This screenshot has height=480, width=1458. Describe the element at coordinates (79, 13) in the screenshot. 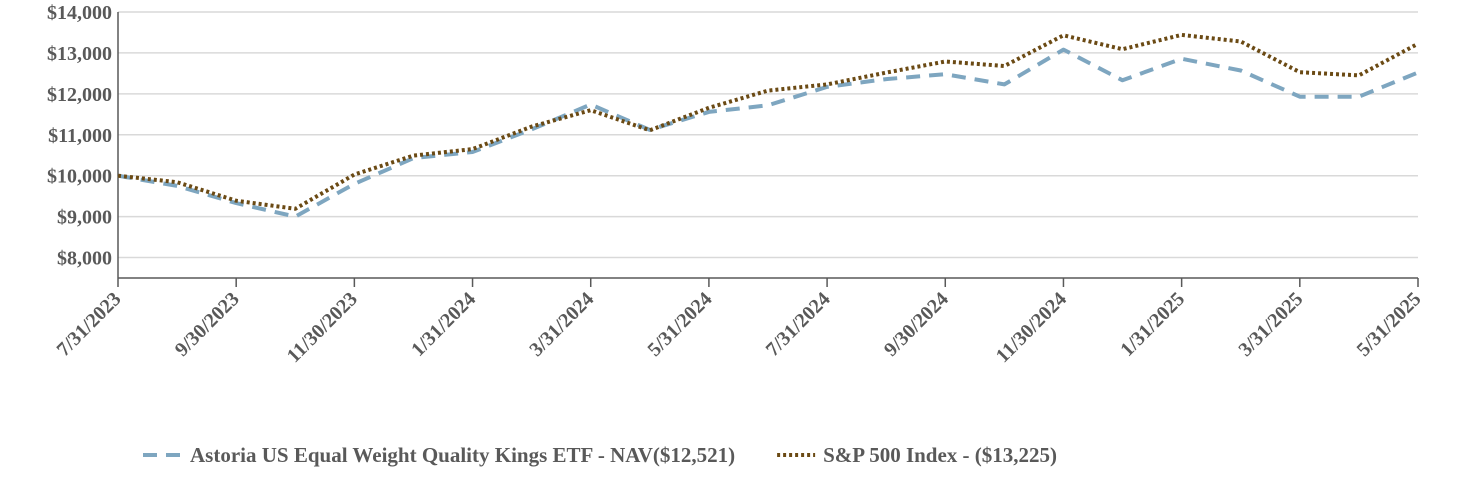

I see `y-tick-label: $14,000` at that location.